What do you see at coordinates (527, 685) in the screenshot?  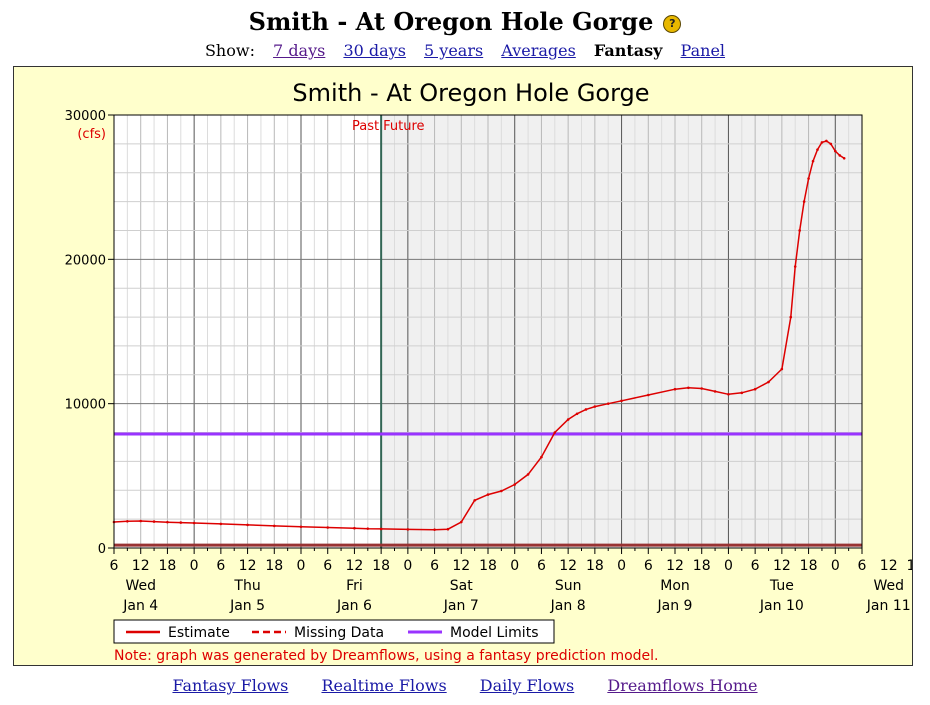 I see `footer-link-daily-flows: Daily Flows` at bounding box center [527, 685].